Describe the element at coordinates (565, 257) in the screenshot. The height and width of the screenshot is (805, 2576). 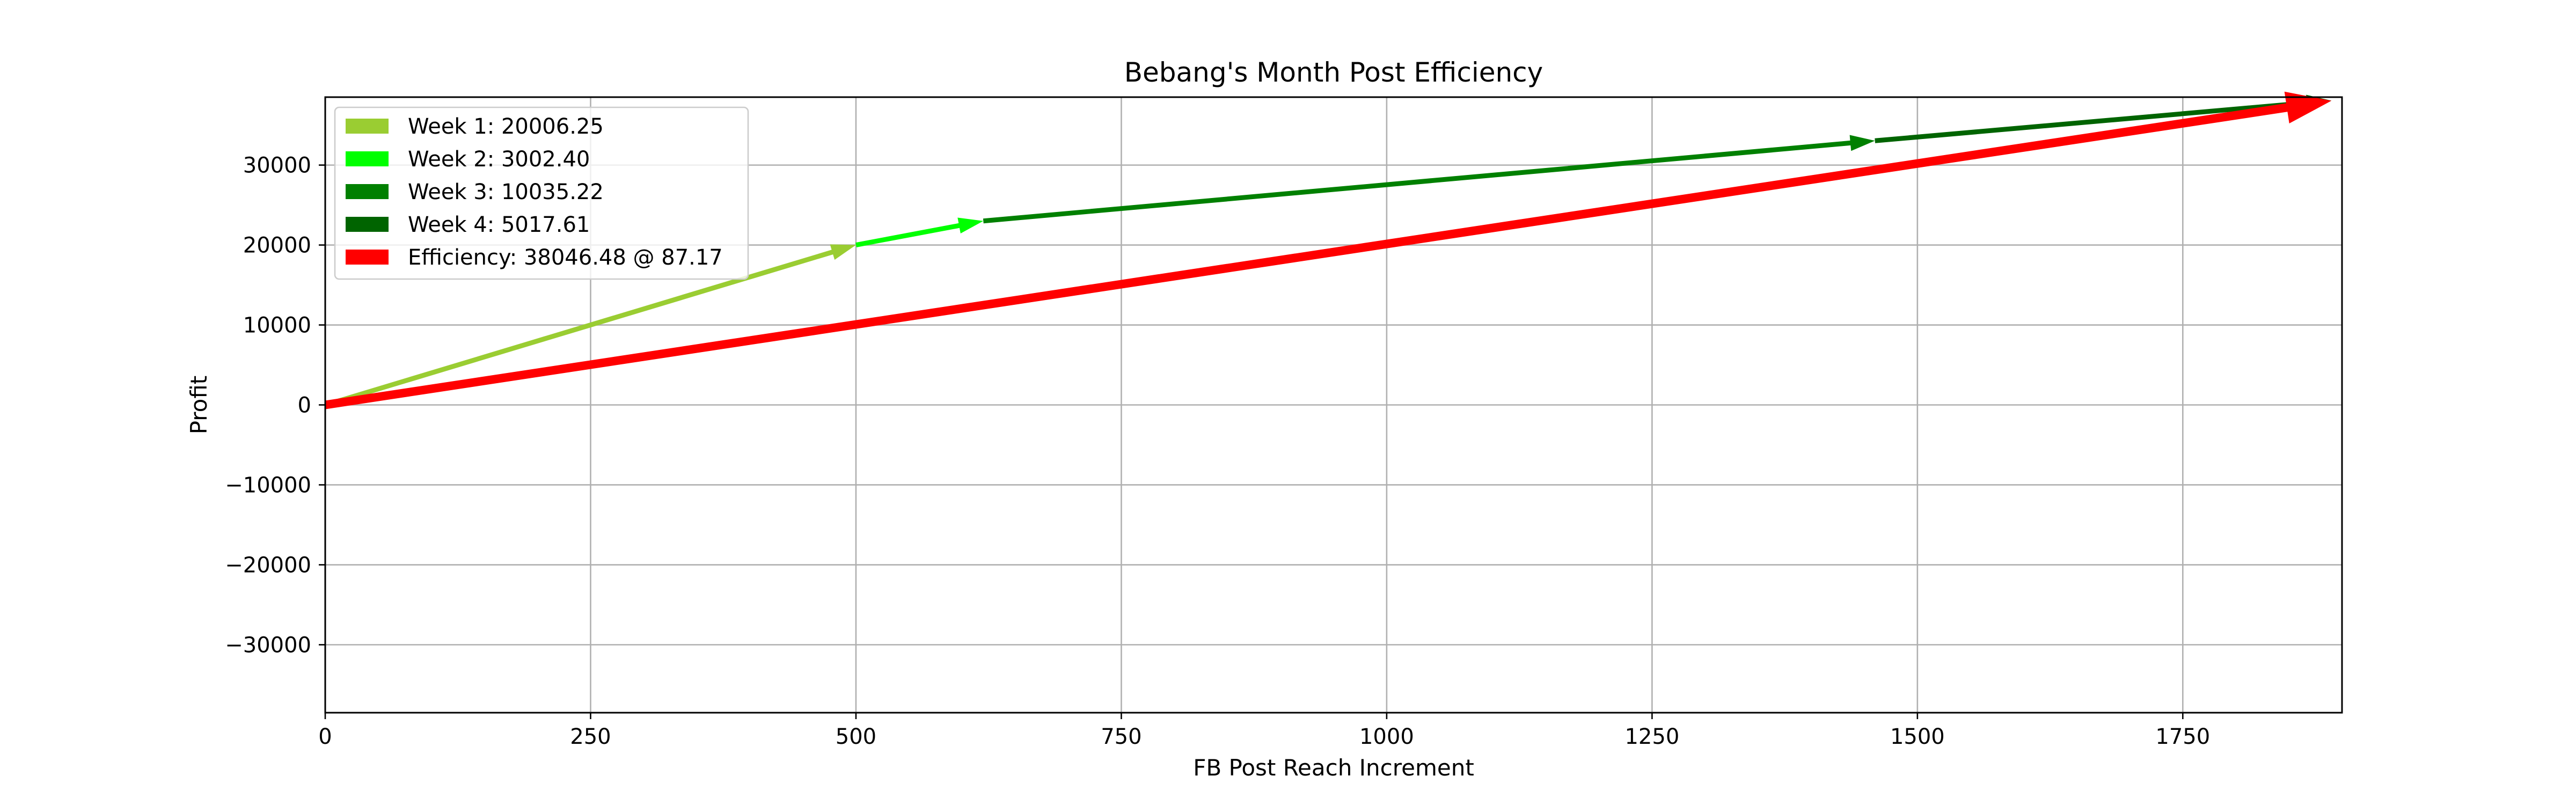
I see `legend-entry-label: Efficiency: 38046.48 @ 87.17` at that location.